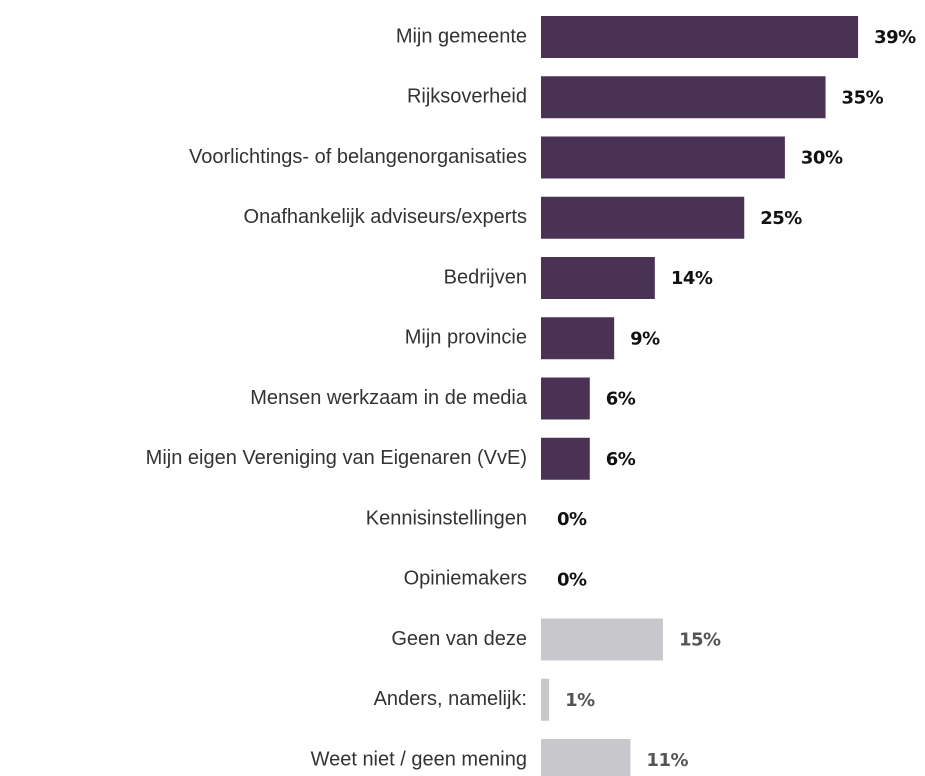 The height and width of the screenshot is (776, 925). What do you see at coordinates (358, 157) in the screenshot?
I see `category-label: Voorlichtings- of belangenorganisaties` at bounding box center [358, 157].